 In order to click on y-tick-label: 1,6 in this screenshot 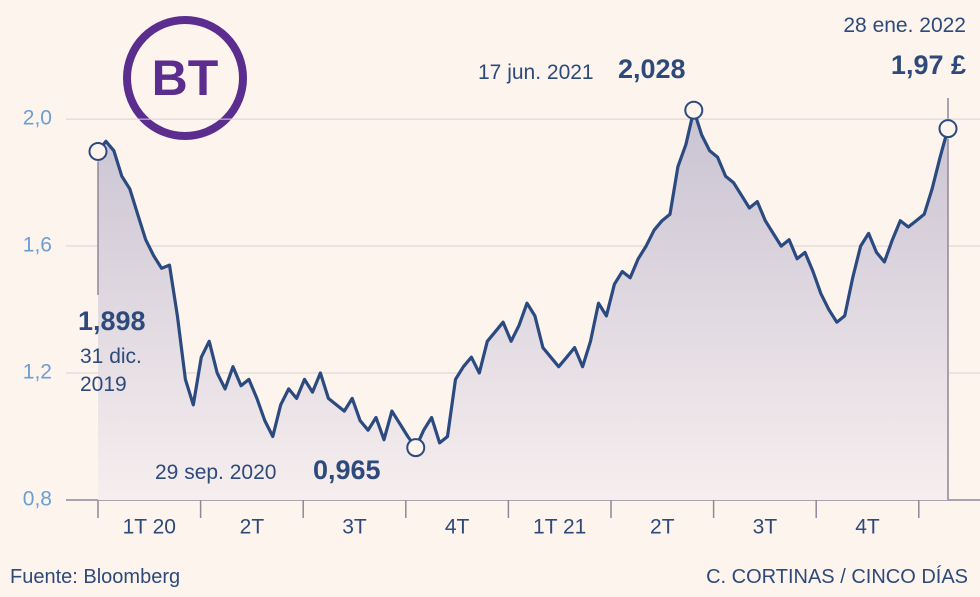, I will do `click(37, 245)`.